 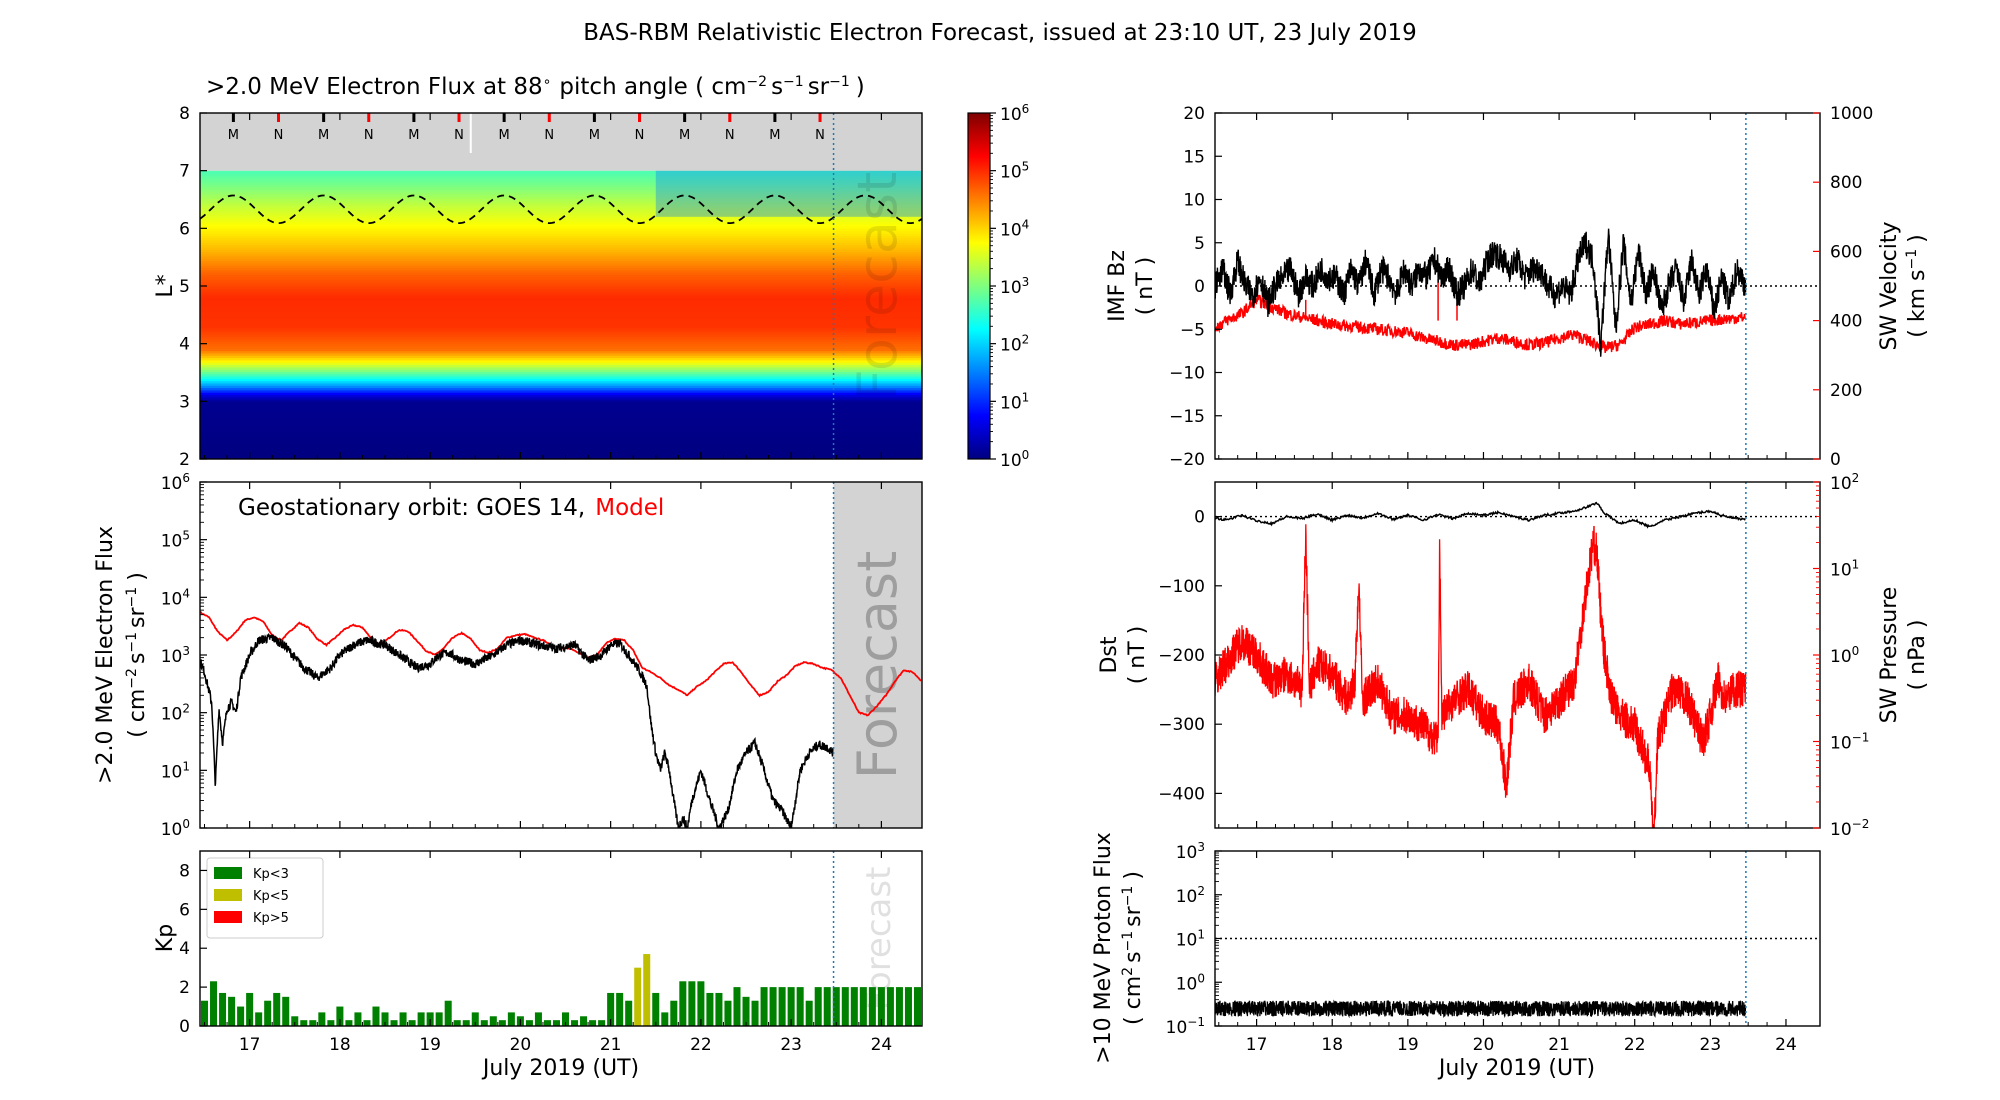 What do you see at coordinates (1846, 322) in the screenshot?
I see `y-tick-label: 400` at bounding box center [1846, 322].